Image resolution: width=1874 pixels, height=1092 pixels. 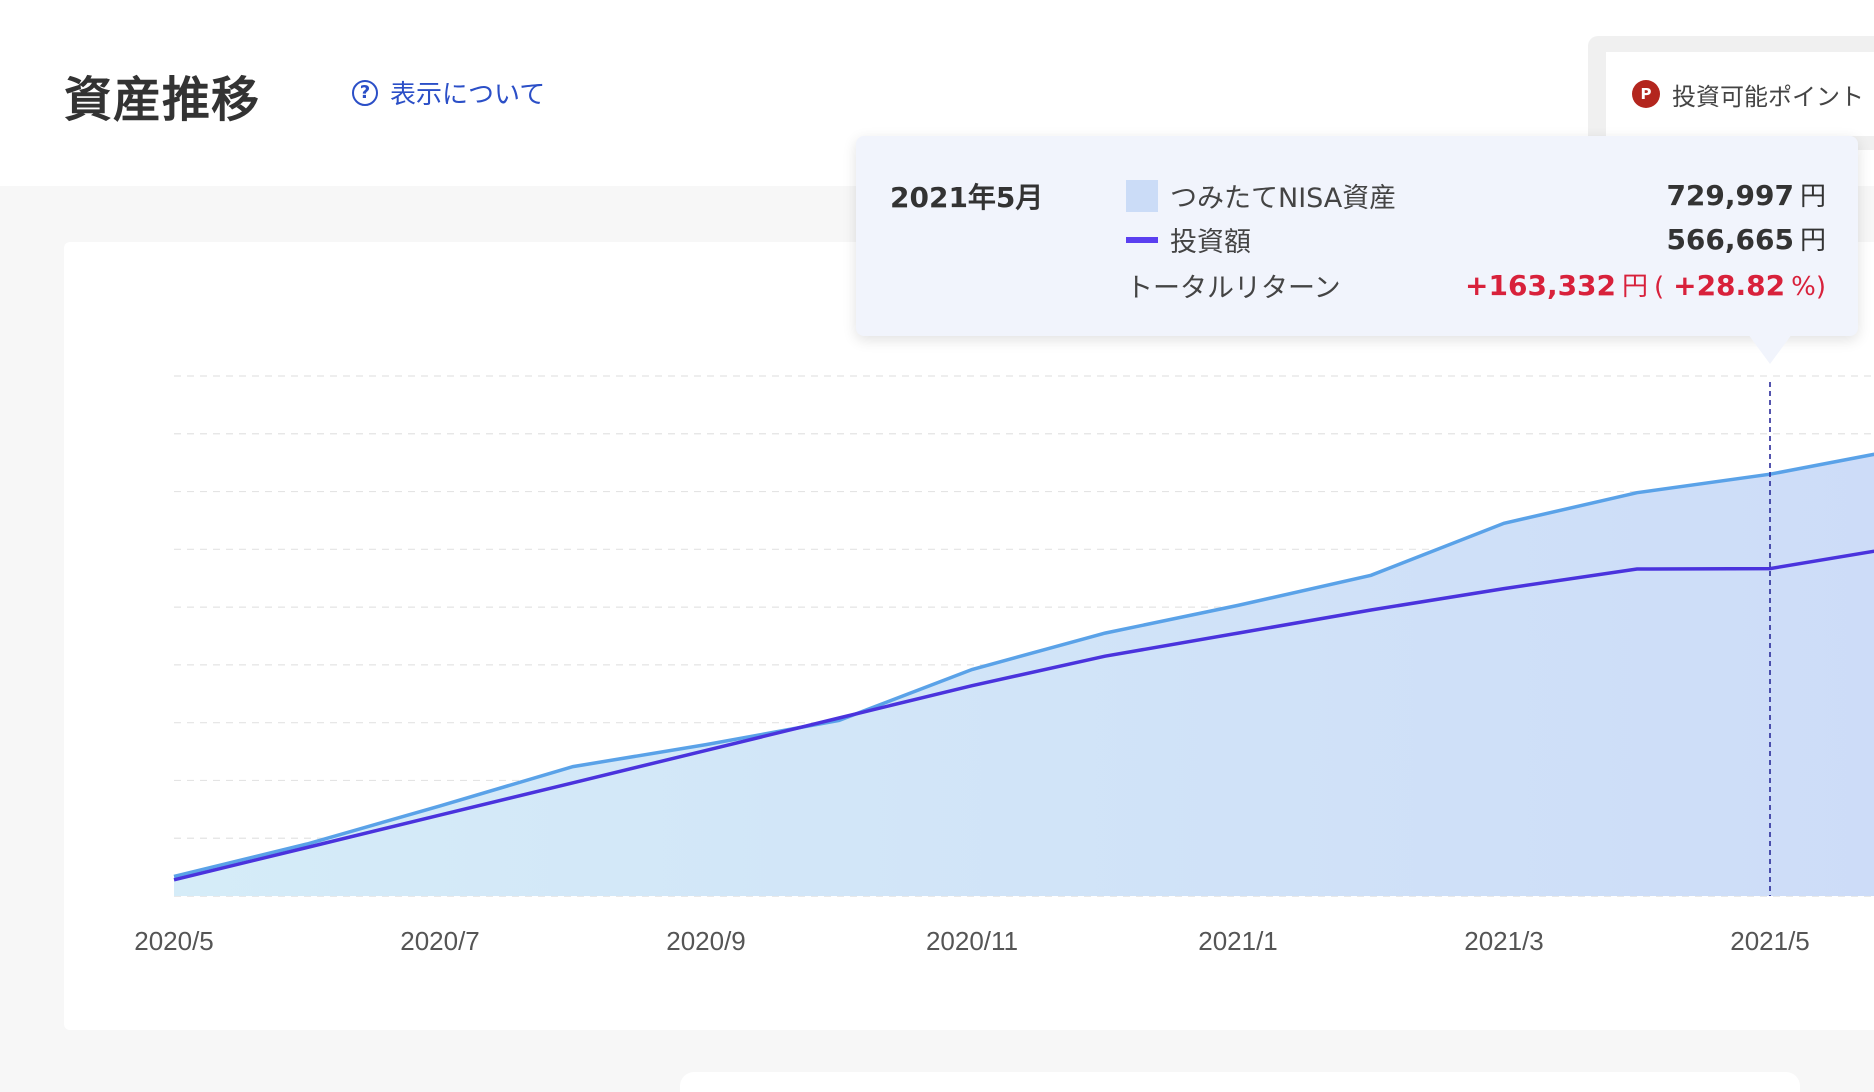 I want to click on tooltip-pointer, so click(x=1770, y=349).